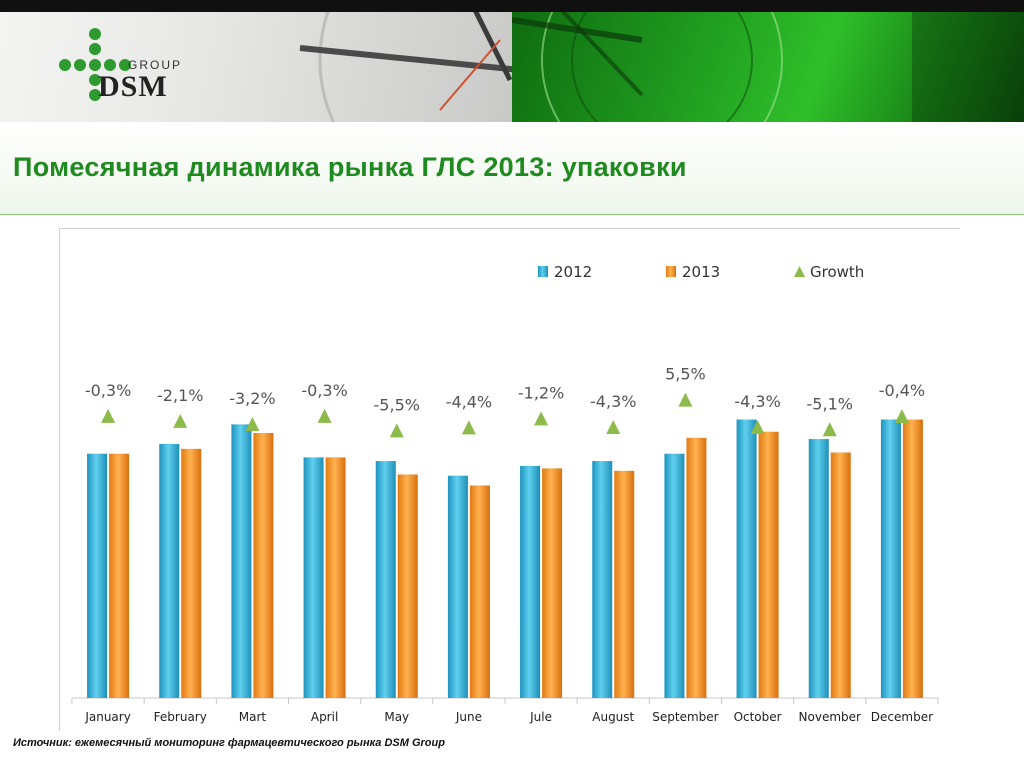  Describe the element at coordinates (155, 65) in the screenshot. I see `logo-group-text: GROUP` at that location.